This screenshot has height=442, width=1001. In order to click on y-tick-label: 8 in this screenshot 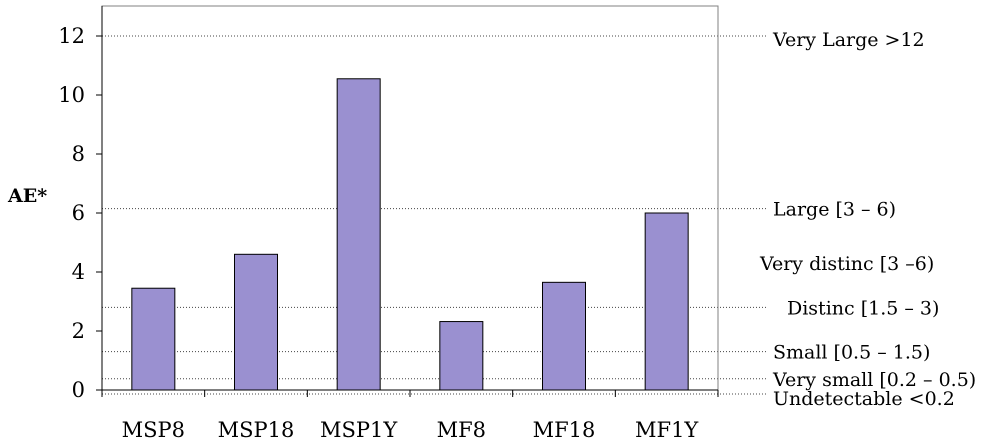, I will do `click(78, 154)`.